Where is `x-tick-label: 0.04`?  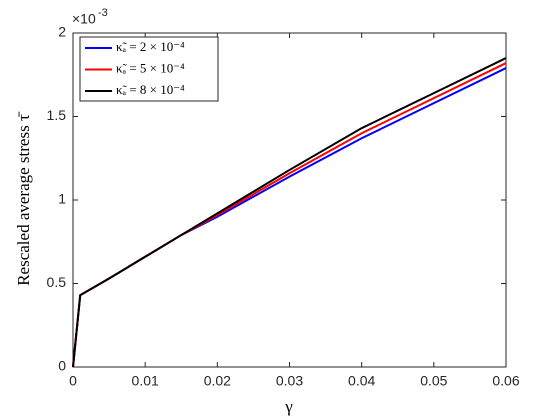
x-tick-label: 0.04 is located at coordinates (361, 381).